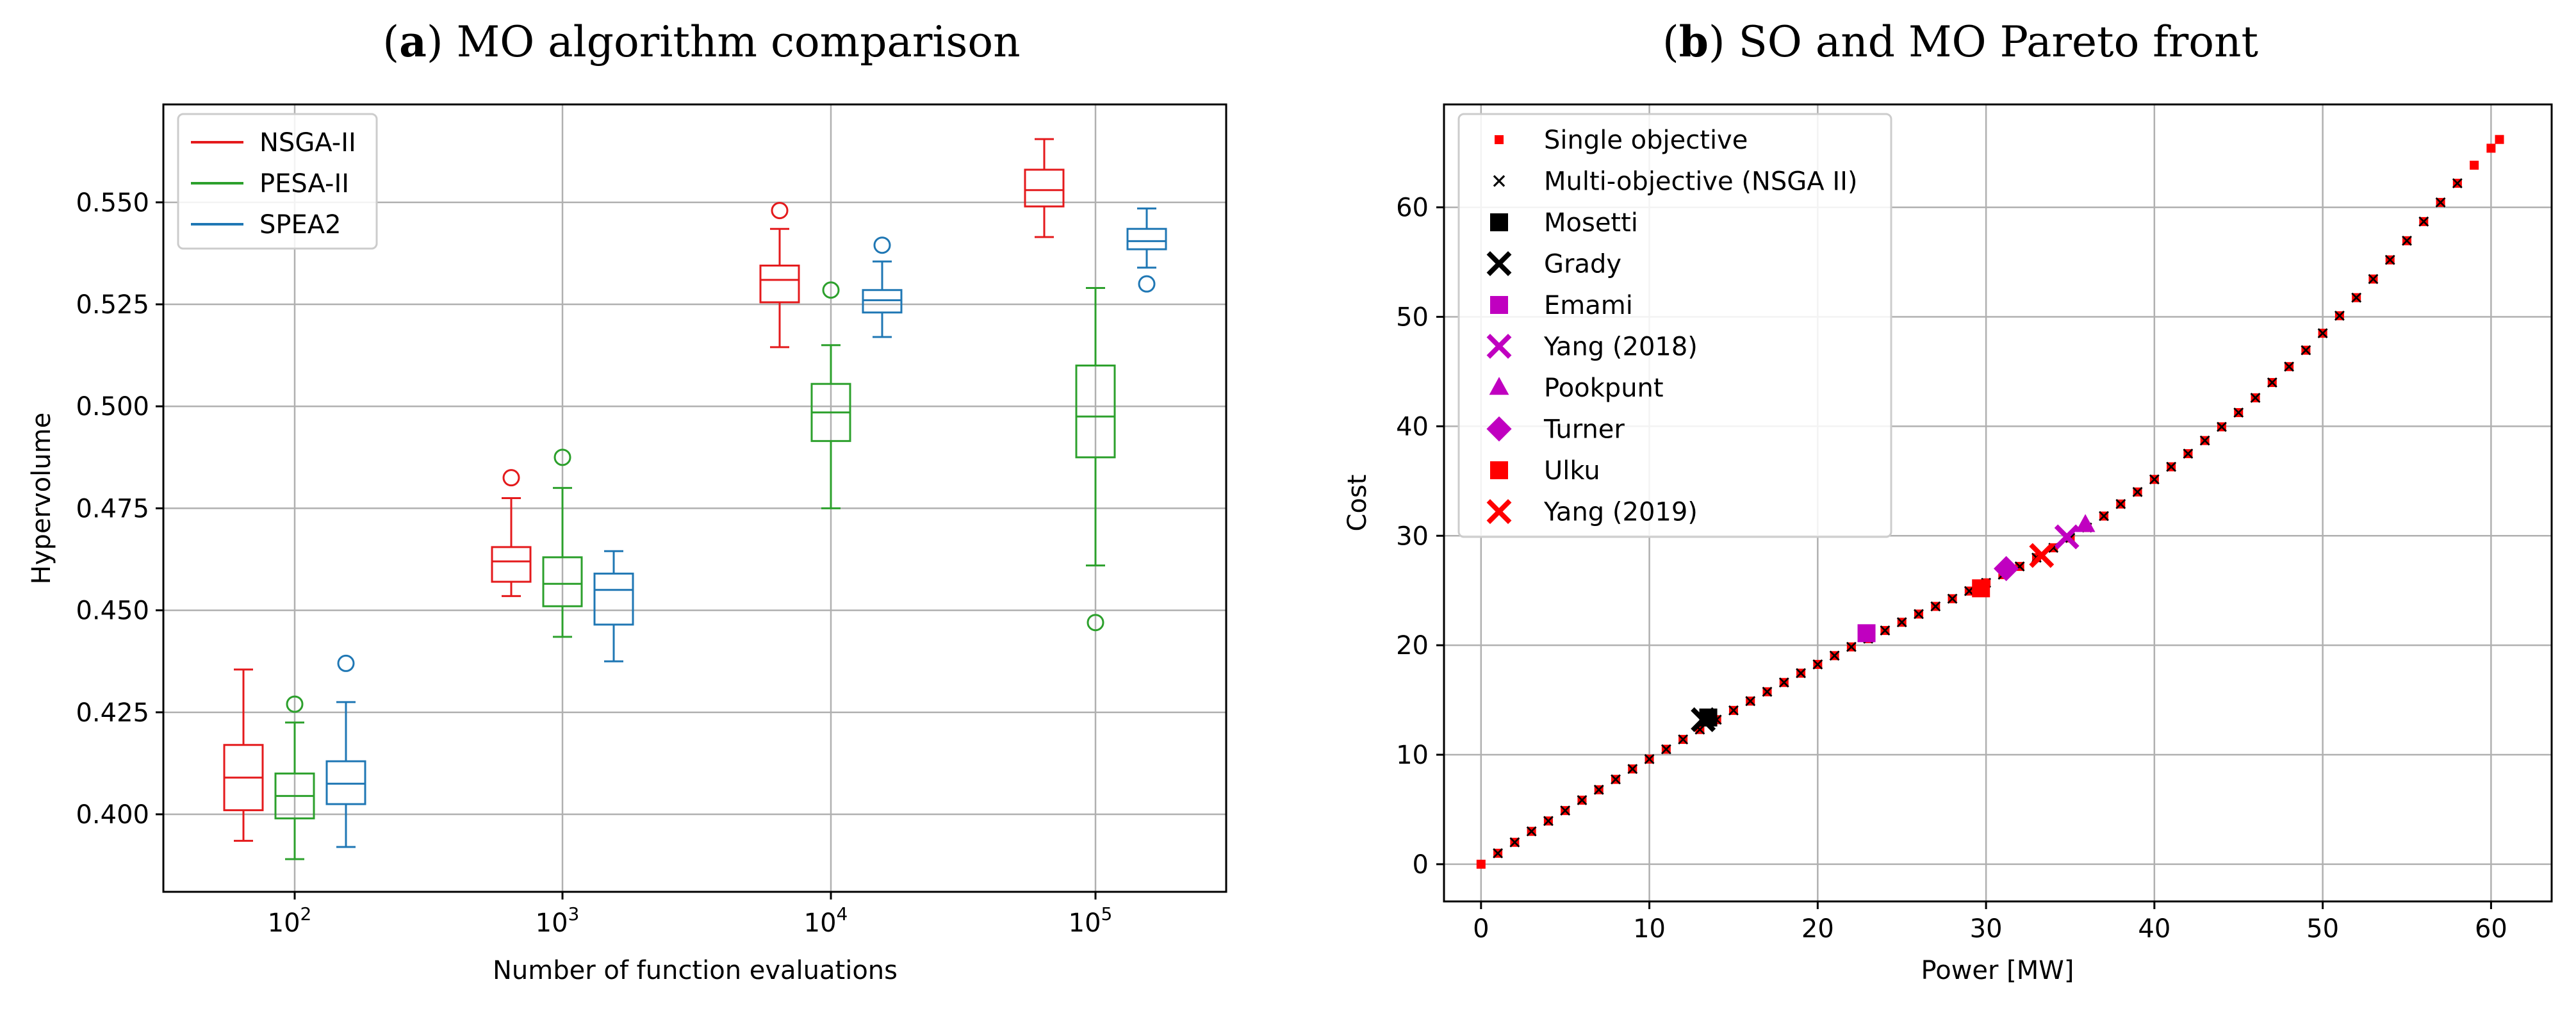 This screenshot has width=2576, height=1027. I want to click on legend-marker-pookpunt, so click(1499, 386).